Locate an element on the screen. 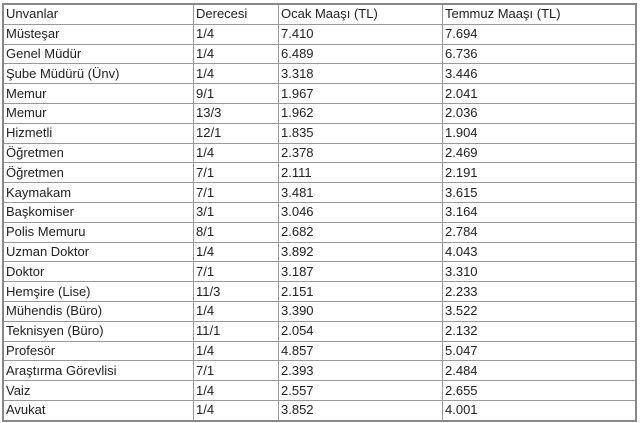 The image size is (640, 423). january-salary-cell: 2.378 is located at coordinates (360, 153).